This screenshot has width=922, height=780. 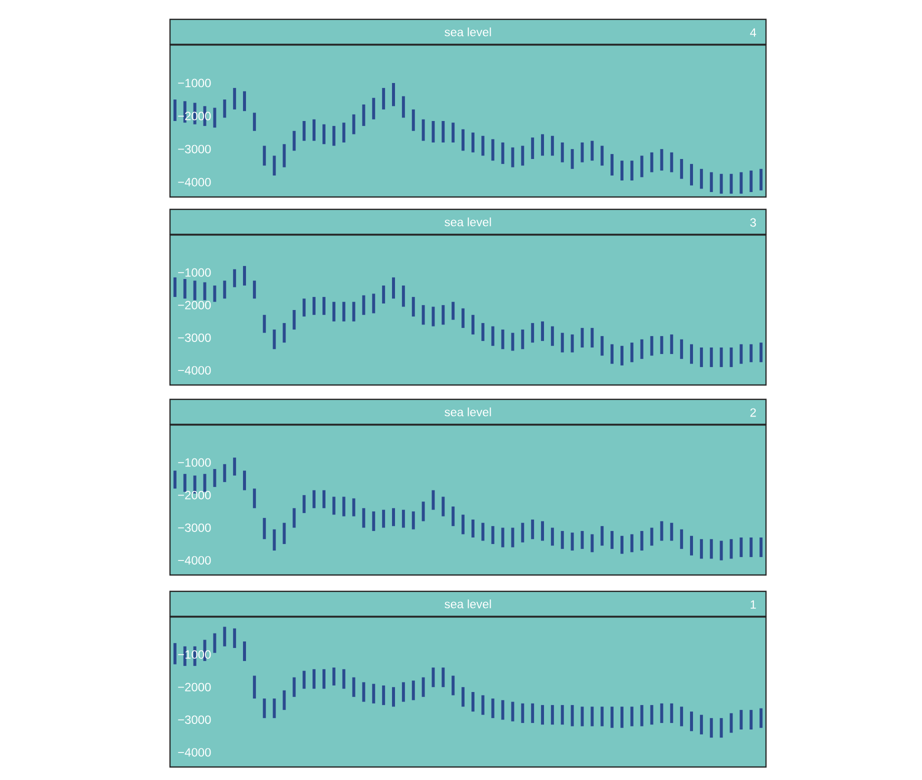 I want to click on text: 3, so click(x=753, y=222).